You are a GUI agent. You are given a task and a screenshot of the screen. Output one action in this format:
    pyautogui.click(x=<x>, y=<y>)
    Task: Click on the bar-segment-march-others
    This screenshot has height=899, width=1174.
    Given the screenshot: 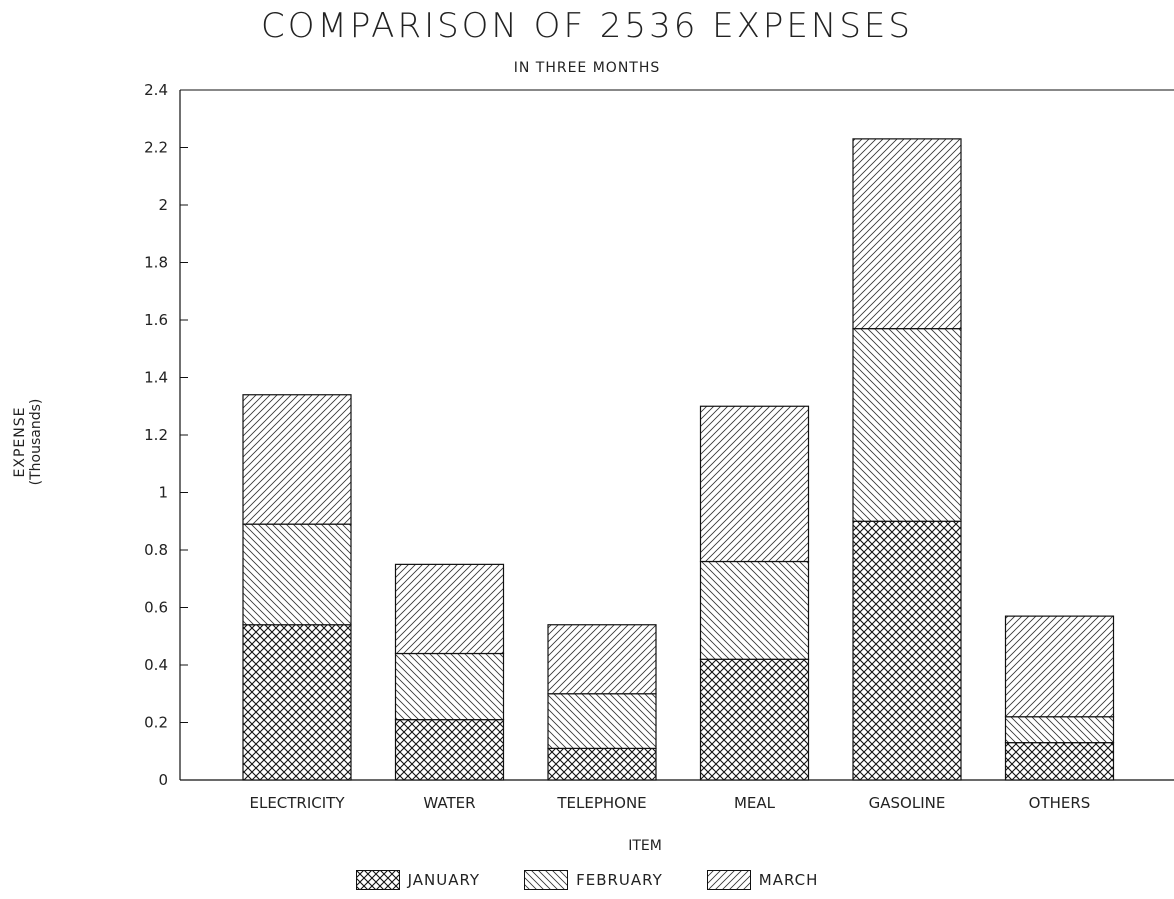 What is the action you would take?
    pyautogui.click(x=1059, y=666)
    